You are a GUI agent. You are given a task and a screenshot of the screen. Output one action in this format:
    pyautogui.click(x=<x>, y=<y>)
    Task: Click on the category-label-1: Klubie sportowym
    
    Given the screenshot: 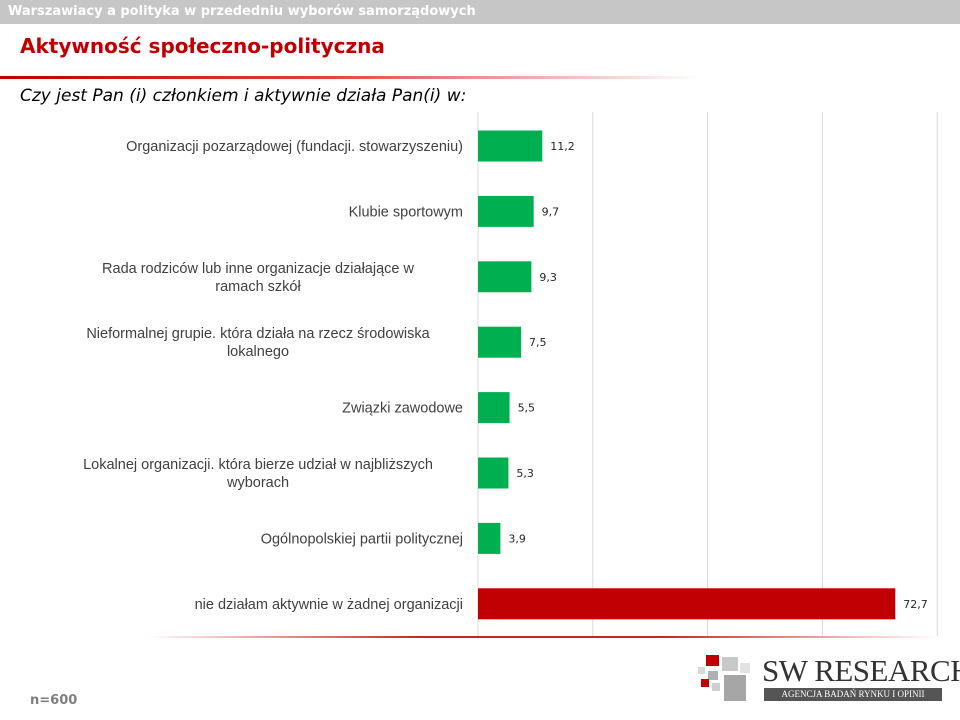 What is the action you would take?
    pyautogui.click(x=406, y=212)
    